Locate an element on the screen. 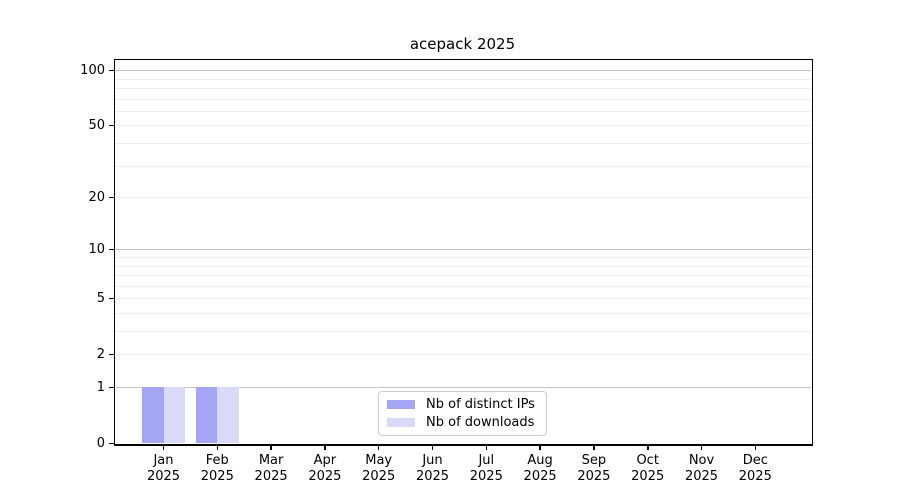 The width and height of the screenshot is (900, 500). x-tick-label: Nov 2025 is located at coordinates (702, 469).